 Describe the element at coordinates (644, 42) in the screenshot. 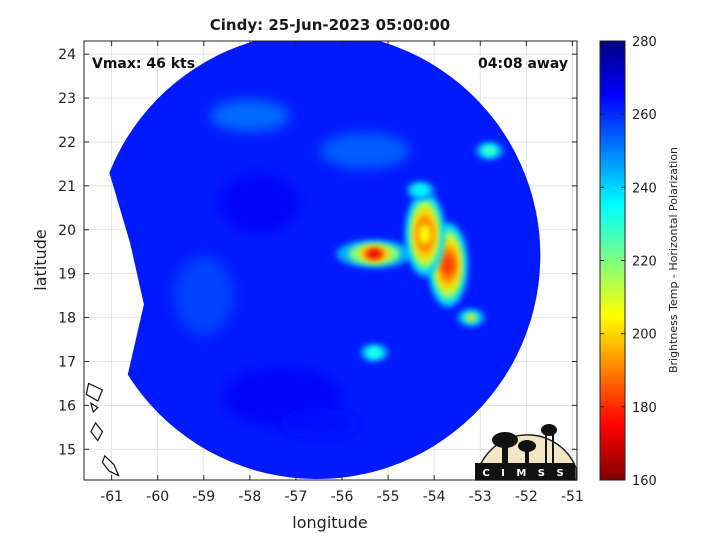

I see `colorbar-tick-label: 280` at that location.